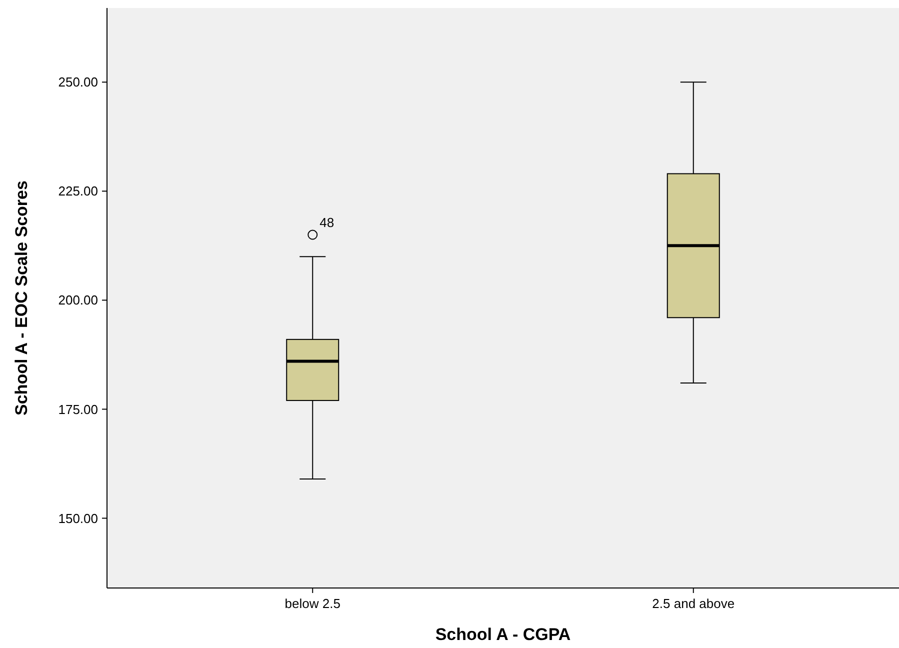 The height and width of the screenshot is (648, 899). What do you see at coordinates (78, 409) in the screenshot?
I see `y-tick-label: 175.00` at bounding box center [78, 409].